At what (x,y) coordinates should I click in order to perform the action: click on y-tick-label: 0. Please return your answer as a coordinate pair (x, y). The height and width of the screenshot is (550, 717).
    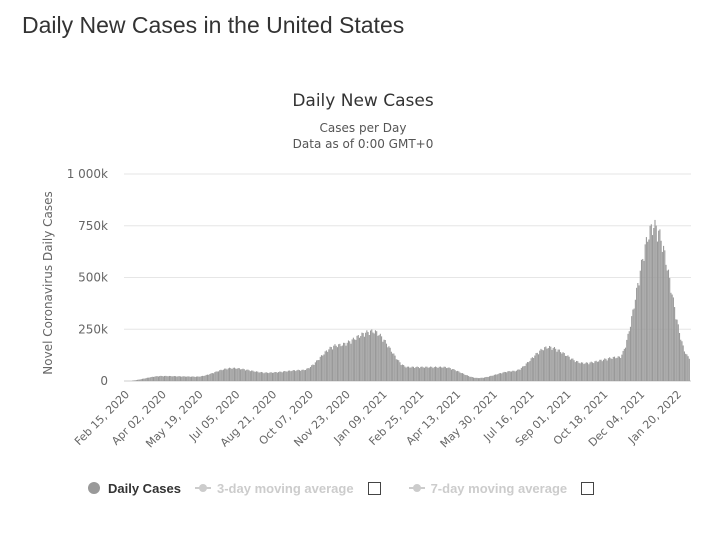
    Looking at the image, I should click on (104, 381).